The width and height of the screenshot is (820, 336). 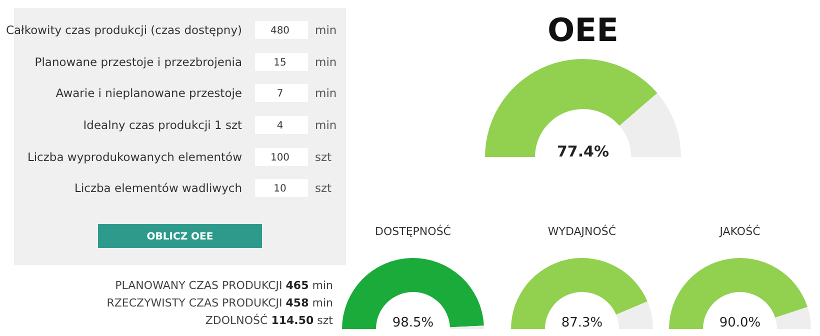 I want to click on chart-title: DOSTĘPNOŚĆ, so click(x=413, y=231).